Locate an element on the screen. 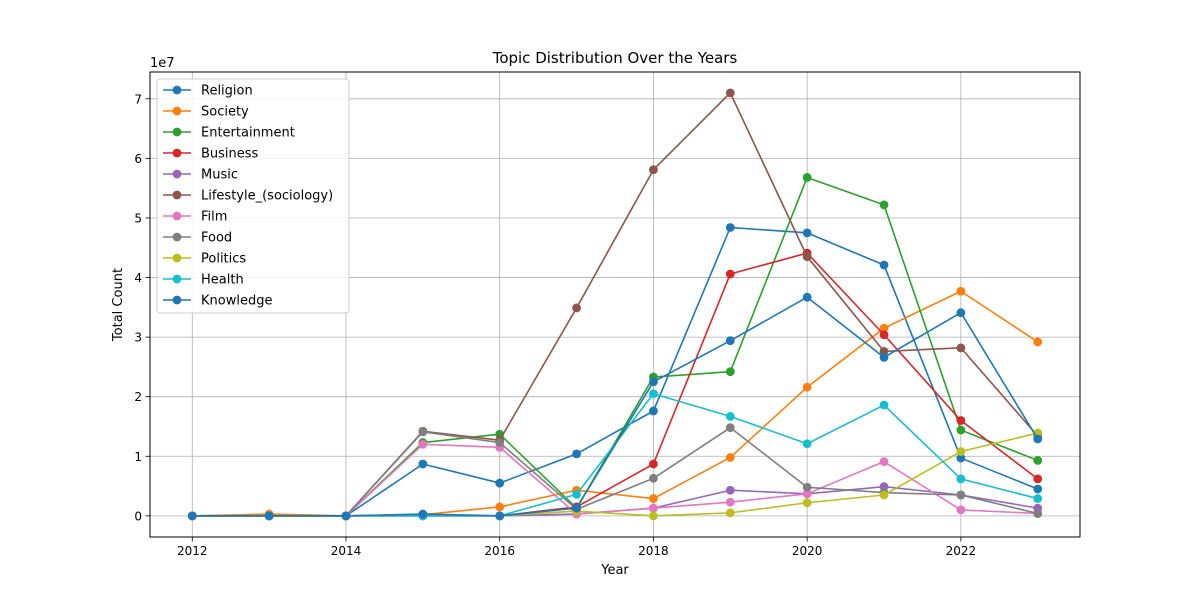  y-tick-label: 7 is located at coordinates (138, 99).